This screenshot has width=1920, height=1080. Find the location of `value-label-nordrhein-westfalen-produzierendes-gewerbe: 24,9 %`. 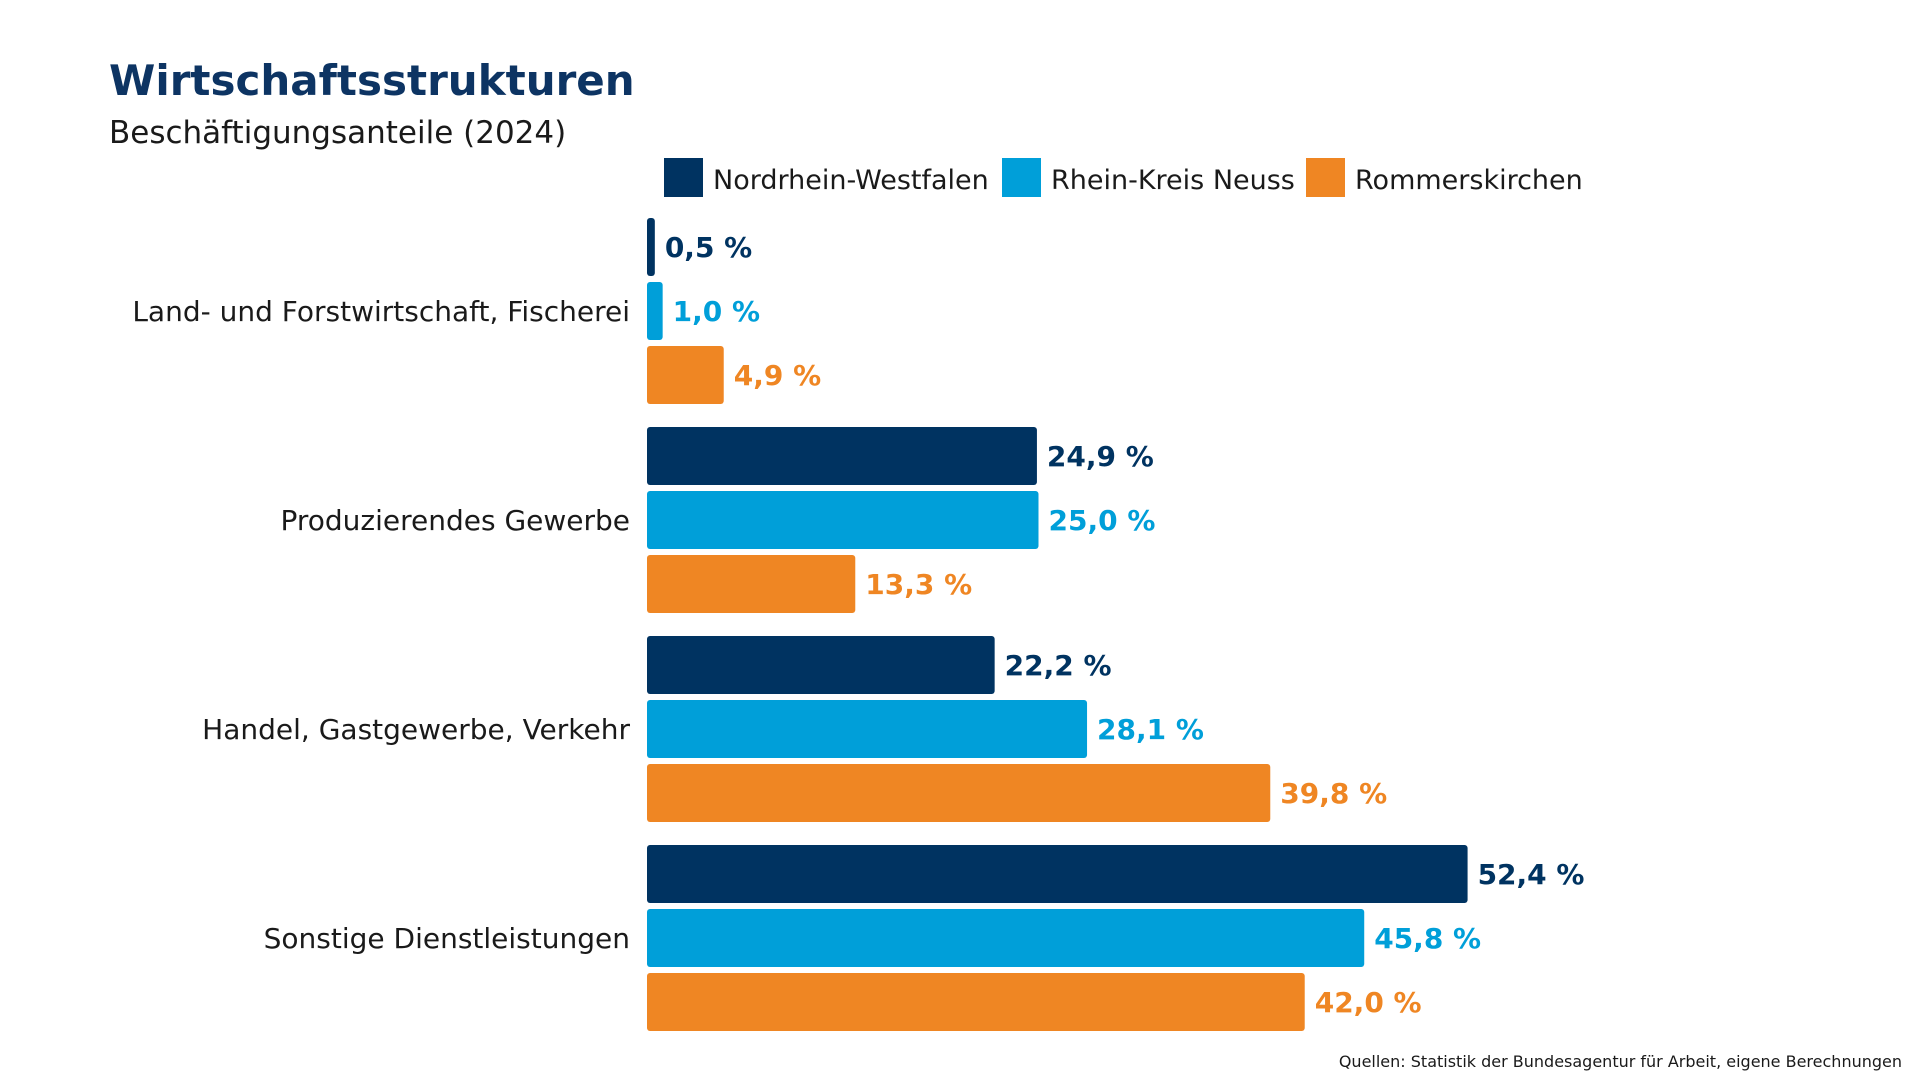

value-label-nordrhein-westfalen-produzierendes-gewerbe: 24,9 % is located at coordinates (1100, 456).